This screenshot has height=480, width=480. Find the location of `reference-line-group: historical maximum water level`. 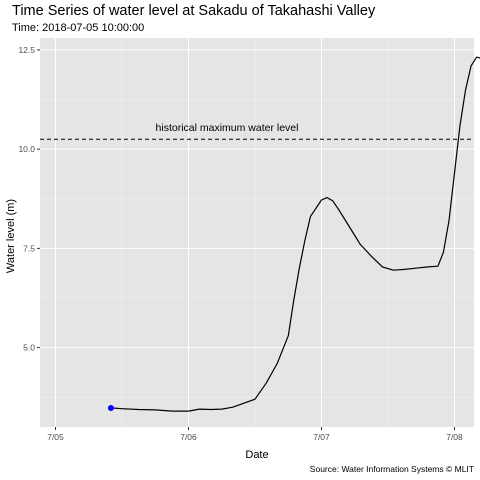

reference-line-group: historical maximum water level is located at coordinates (257, 131).